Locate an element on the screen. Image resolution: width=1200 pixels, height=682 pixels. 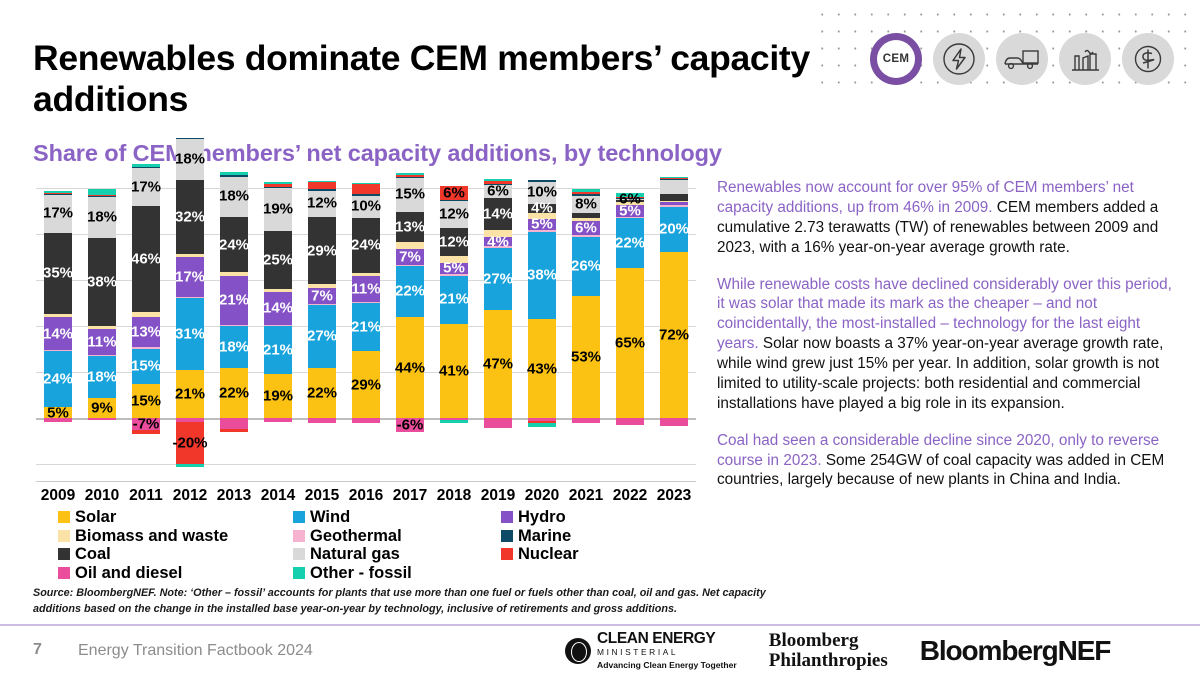
legend-item: Coal is located at coordinates (175, 554).